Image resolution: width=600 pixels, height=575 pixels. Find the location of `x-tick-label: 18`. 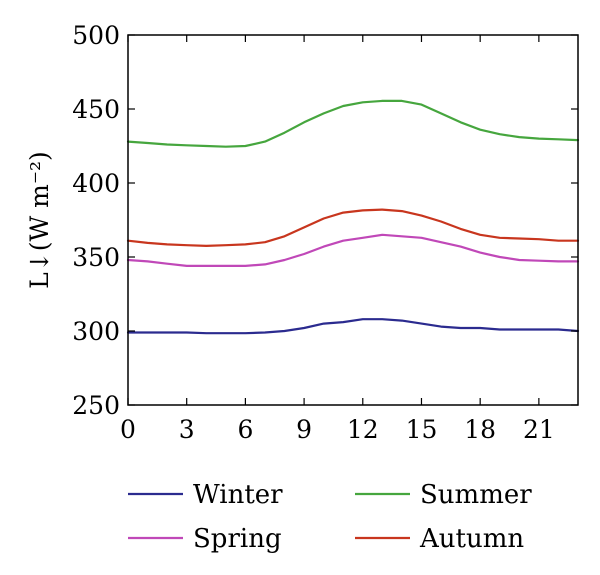

x-tick-label: 18 is located at coordinates (480, 429).